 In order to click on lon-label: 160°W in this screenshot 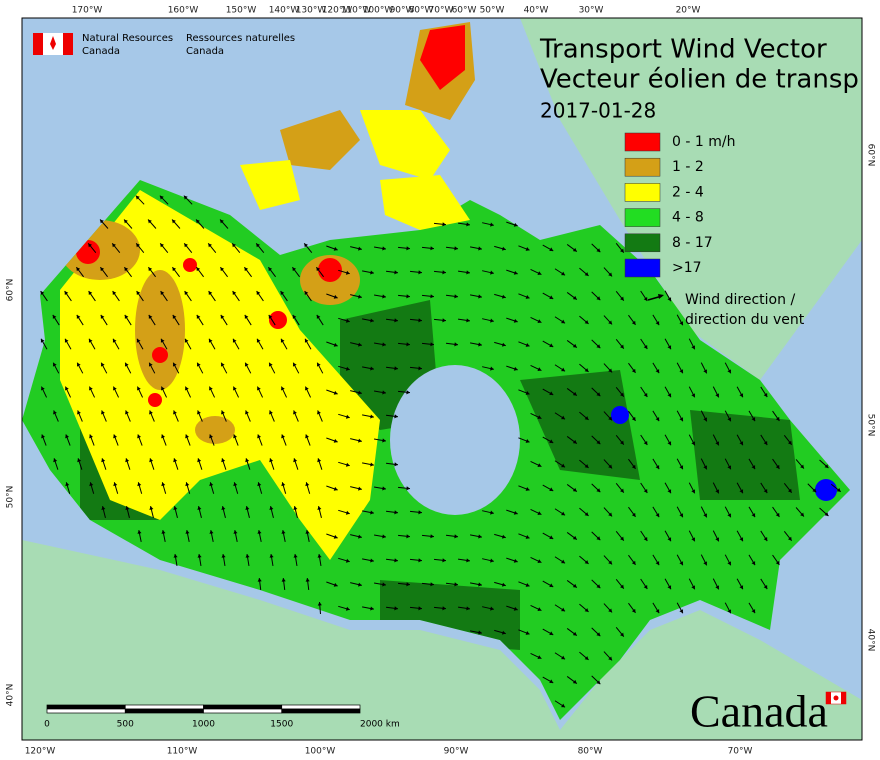, I will do `click(183, 11)`.